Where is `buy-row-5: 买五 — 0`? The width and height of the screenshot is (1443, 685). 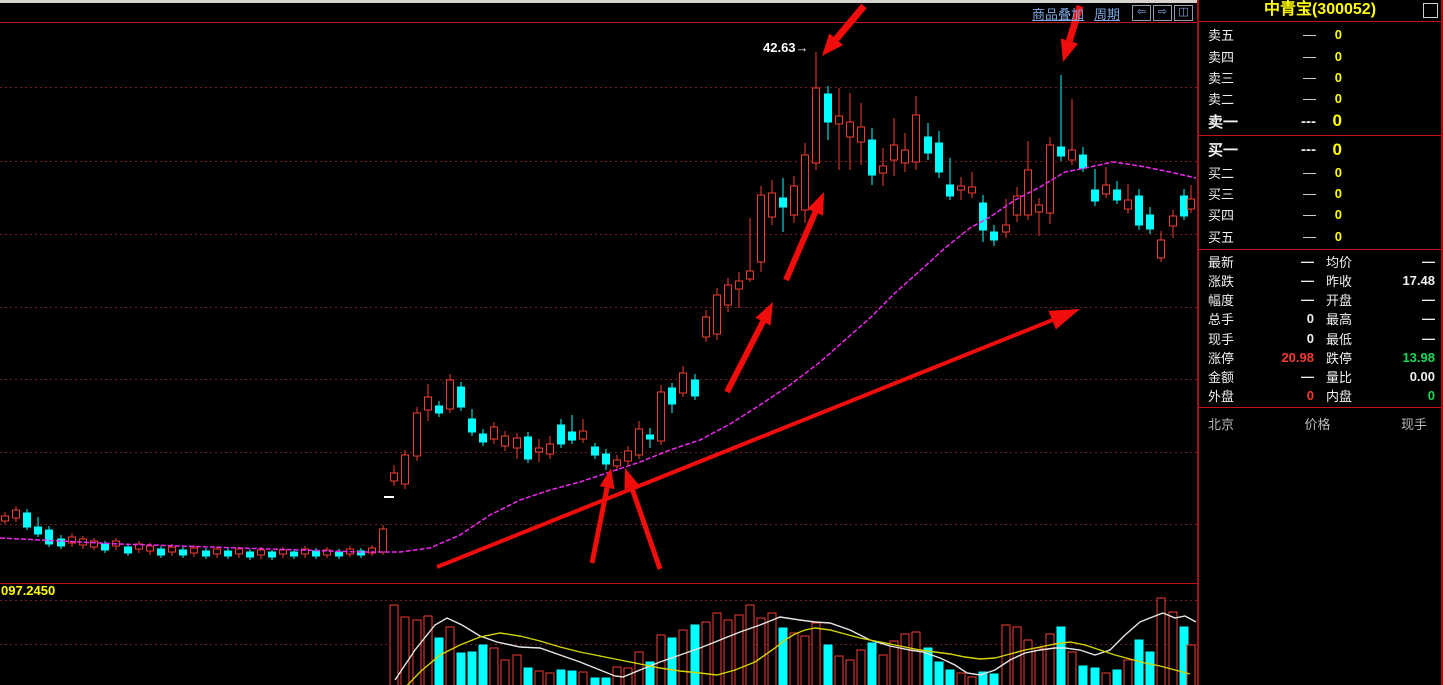
buy-row-5: 买五 — 0 is located at coordinates (1320, 236).